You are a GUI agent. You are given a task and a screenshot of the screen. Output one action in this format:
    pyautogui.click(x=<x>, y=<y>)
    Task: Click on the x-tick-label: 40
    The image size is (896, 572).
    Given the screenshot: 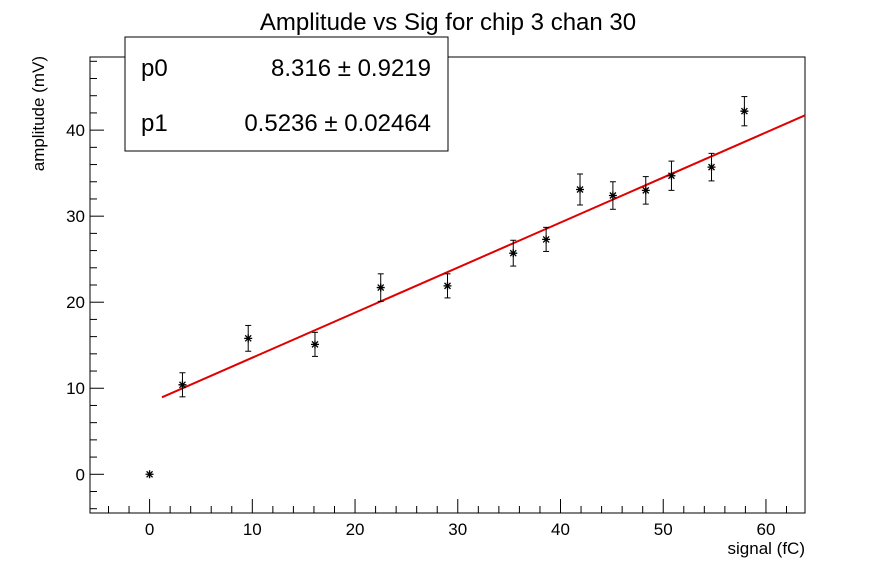 What is the action you would take?
    pyautogui.click(x=560, y=529)
    